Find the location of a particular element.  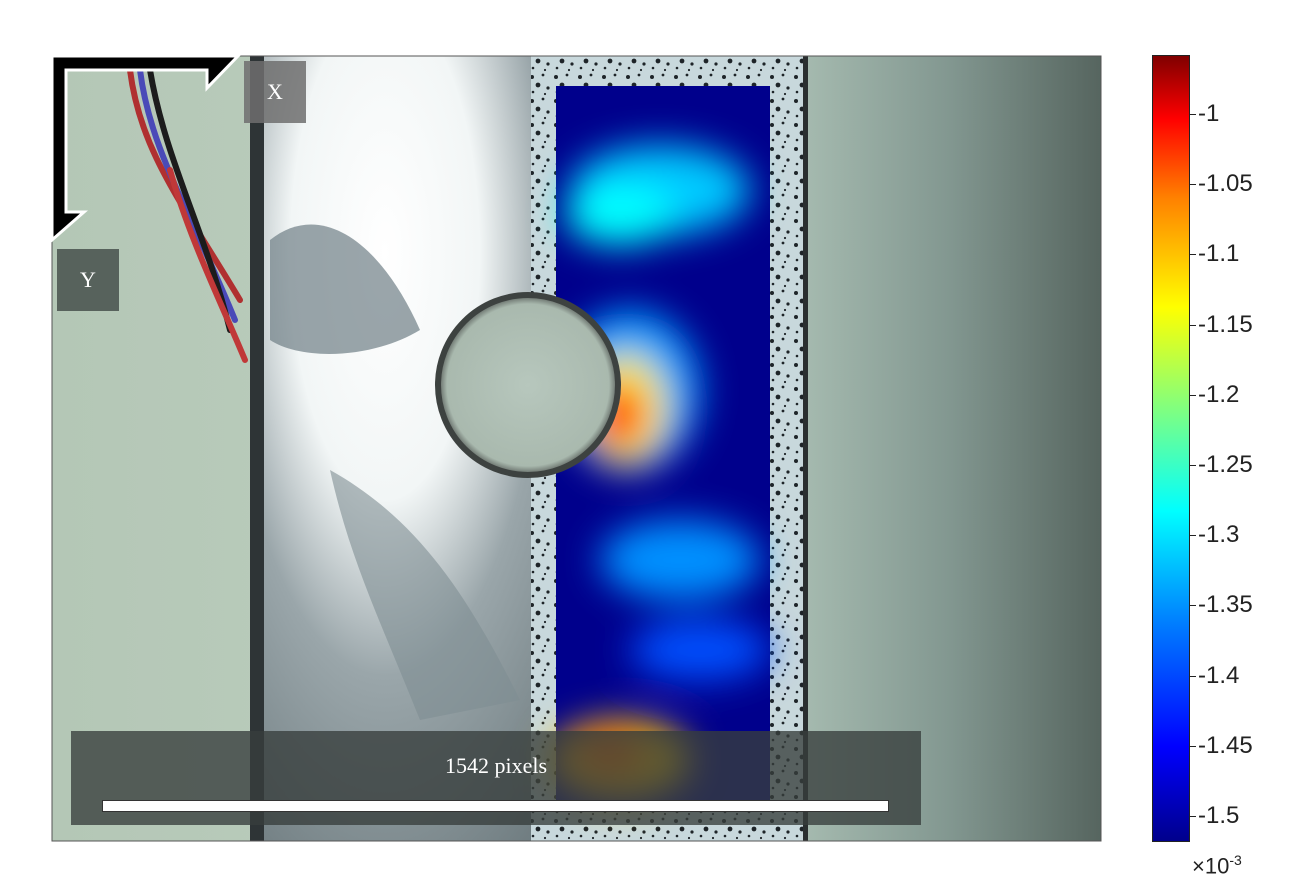

hole is located at coordinates (528, 385).